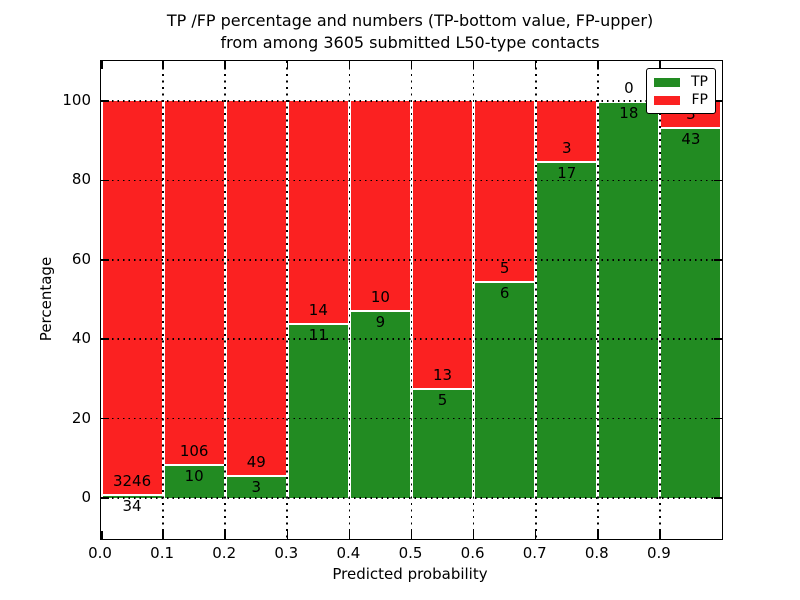 Image resolution: width=800 pixels, height=600 pixels. What do you see at coordinates (224, 553) in the screenshot?
I see `x-tick-label: 0.2` at bounding box center [224, 553].